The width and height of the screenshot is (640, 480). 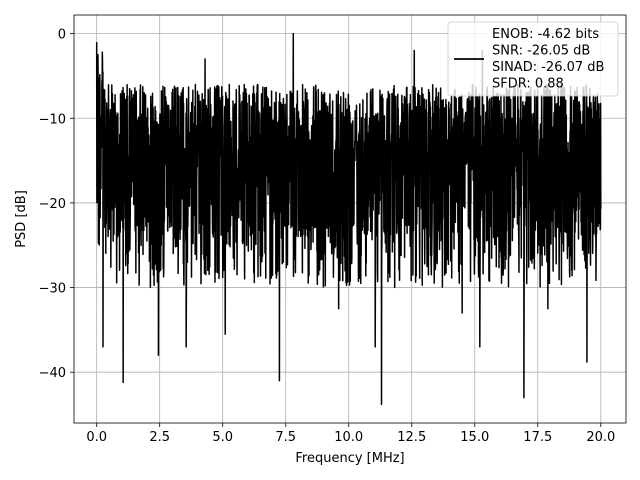 I want to click on x-tick-label: 0.0, so click(x=96, y=437).